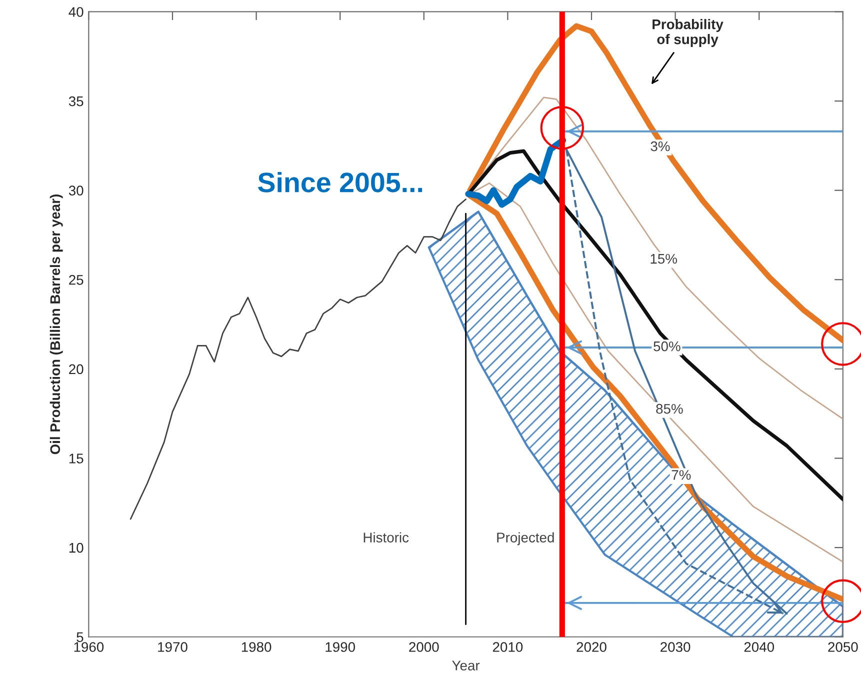 This screenshot has height=690, width=861. What do you see at coordinates (386, 537) in the screenshot?
I see `annotation: Historic` at bounding box center [386, 537].